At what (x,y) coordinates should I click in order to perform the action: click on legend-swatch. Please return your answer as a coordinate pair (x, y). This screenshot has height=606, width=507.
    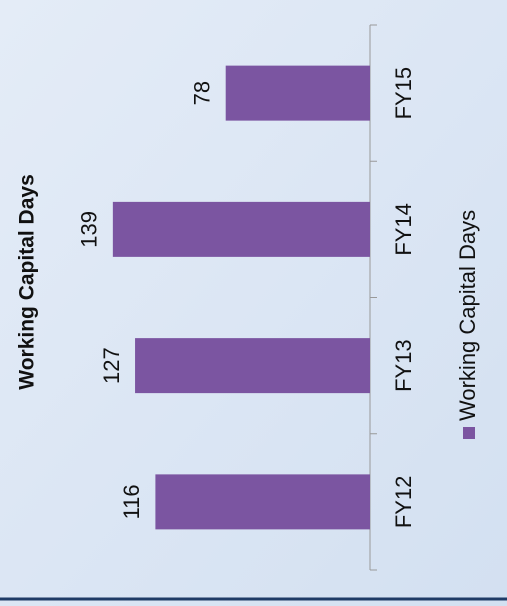
    Looking at the image, I should click on (469, 433).